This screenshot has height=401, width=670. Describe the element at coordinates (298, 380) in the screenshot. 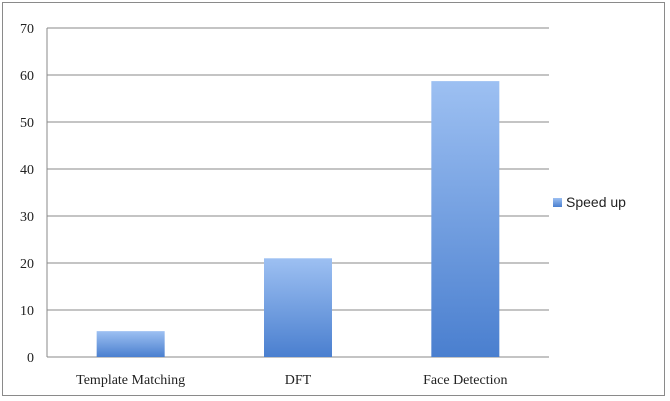

I see `x-category-label: DFT` at that location.